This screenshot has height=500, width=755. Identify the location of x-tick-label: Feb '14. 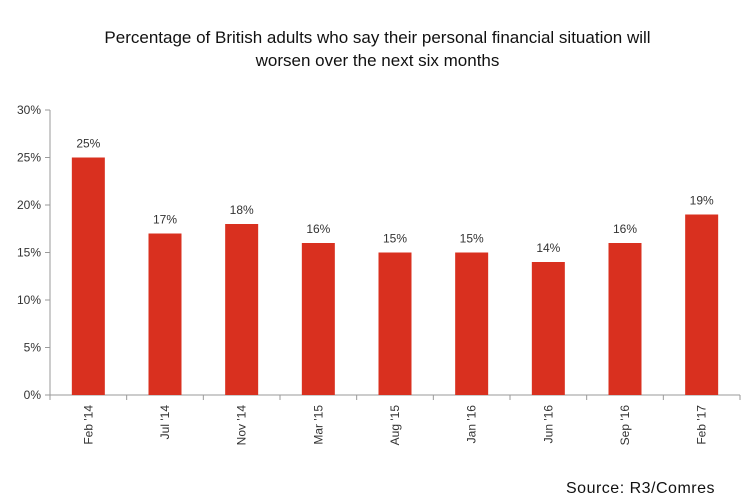
(88, 425).